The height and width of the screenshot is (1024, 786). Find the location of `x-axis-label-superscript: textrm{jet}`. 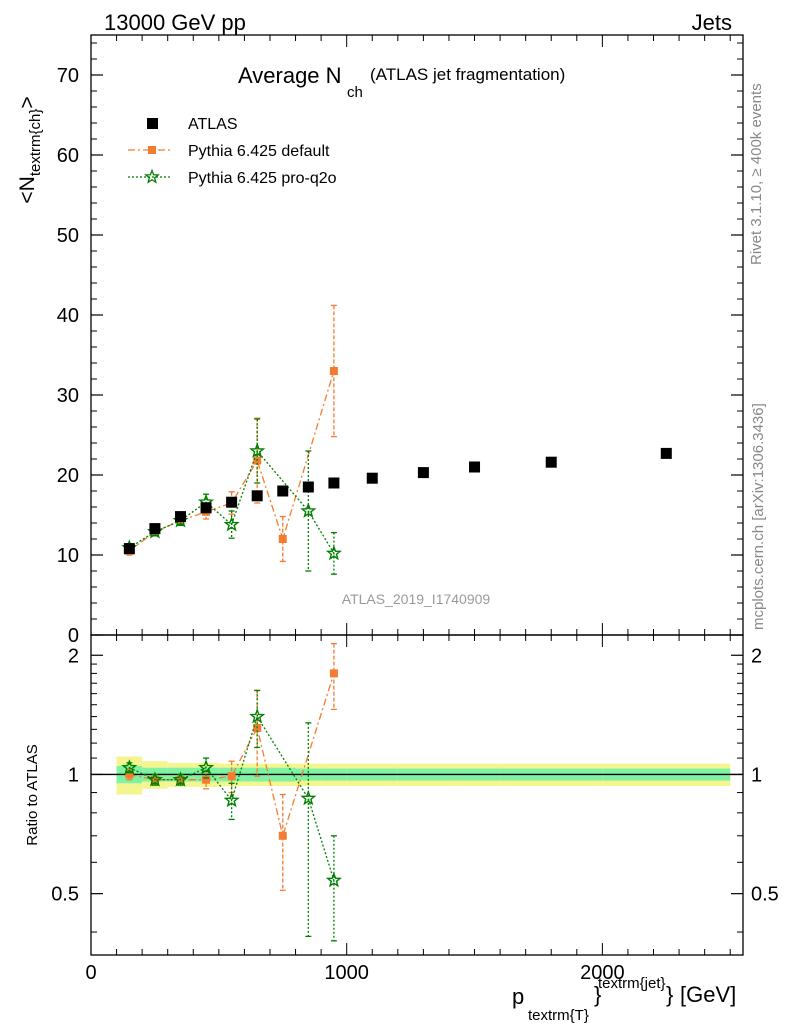

x-axis-label-superscript: textrm{jet} is located at coordinates (632, 983).